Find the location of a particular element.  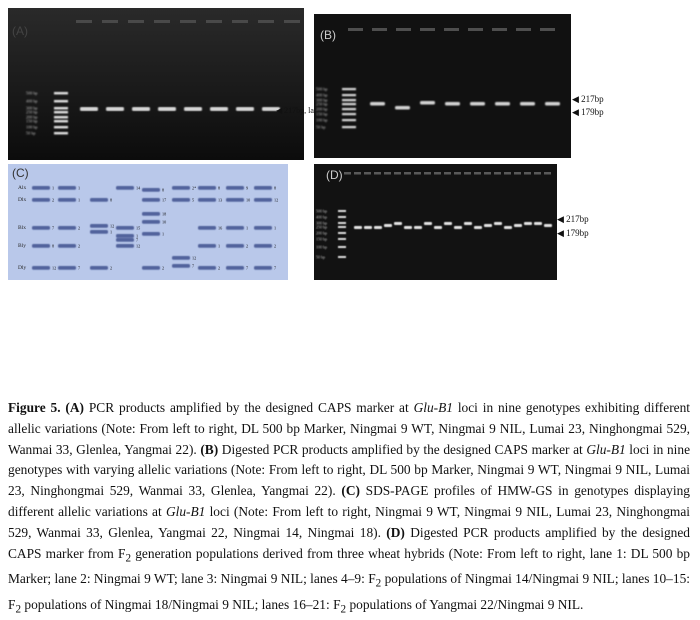

caption-d-label: (D) is located at coordinates (395, 532).